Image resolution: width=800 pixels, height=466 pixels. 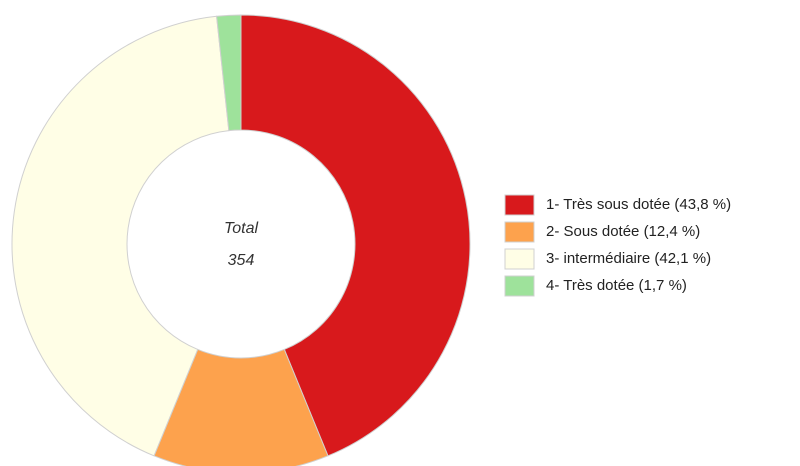 What do you see at coordinates (628, 258) in the screenshot?
I see `legend-label: 3- intermédiaire (42,1 %)` at bounding box center [628, 258].